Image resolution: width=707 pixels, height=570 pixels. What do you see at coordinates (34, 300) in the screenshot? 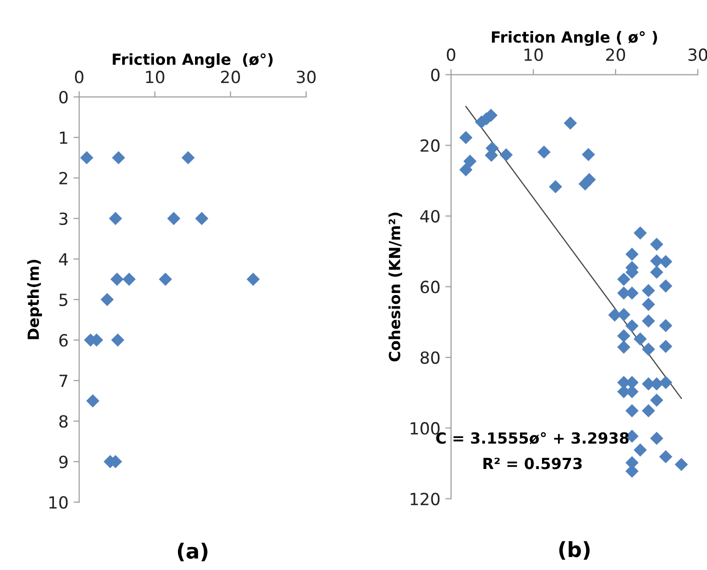
I see `y-axis-title: Depth(m)` at bounding box center [34, 300].